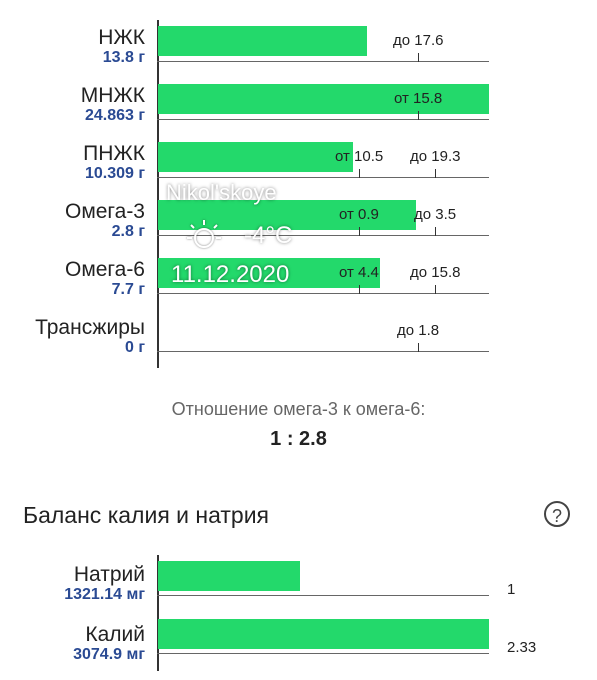 The height and width of the screenshot is (680, 597). I want to click on axis-line, so click(158, 339).